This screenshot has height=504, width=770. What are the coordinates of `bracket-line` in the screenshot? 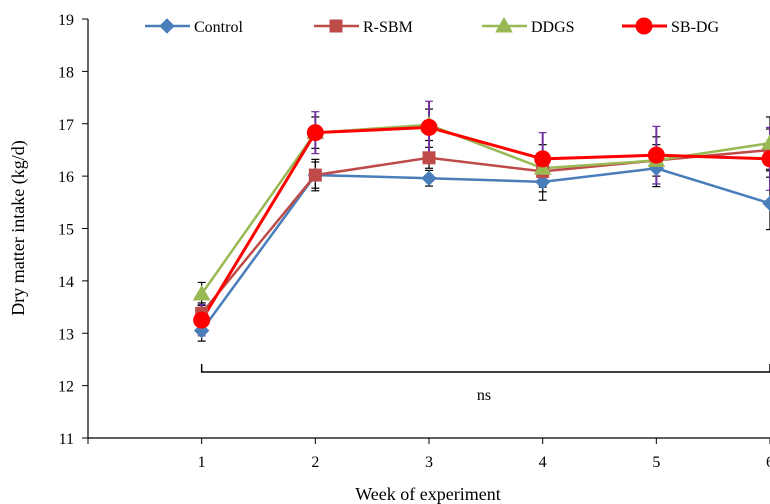 It's located at (485, 368).